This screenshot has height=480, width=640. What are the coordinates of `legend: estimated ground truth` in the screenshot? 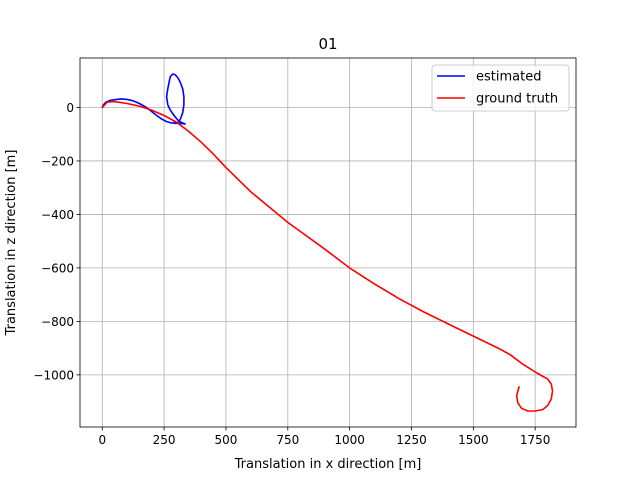 It's located at (500, 88).